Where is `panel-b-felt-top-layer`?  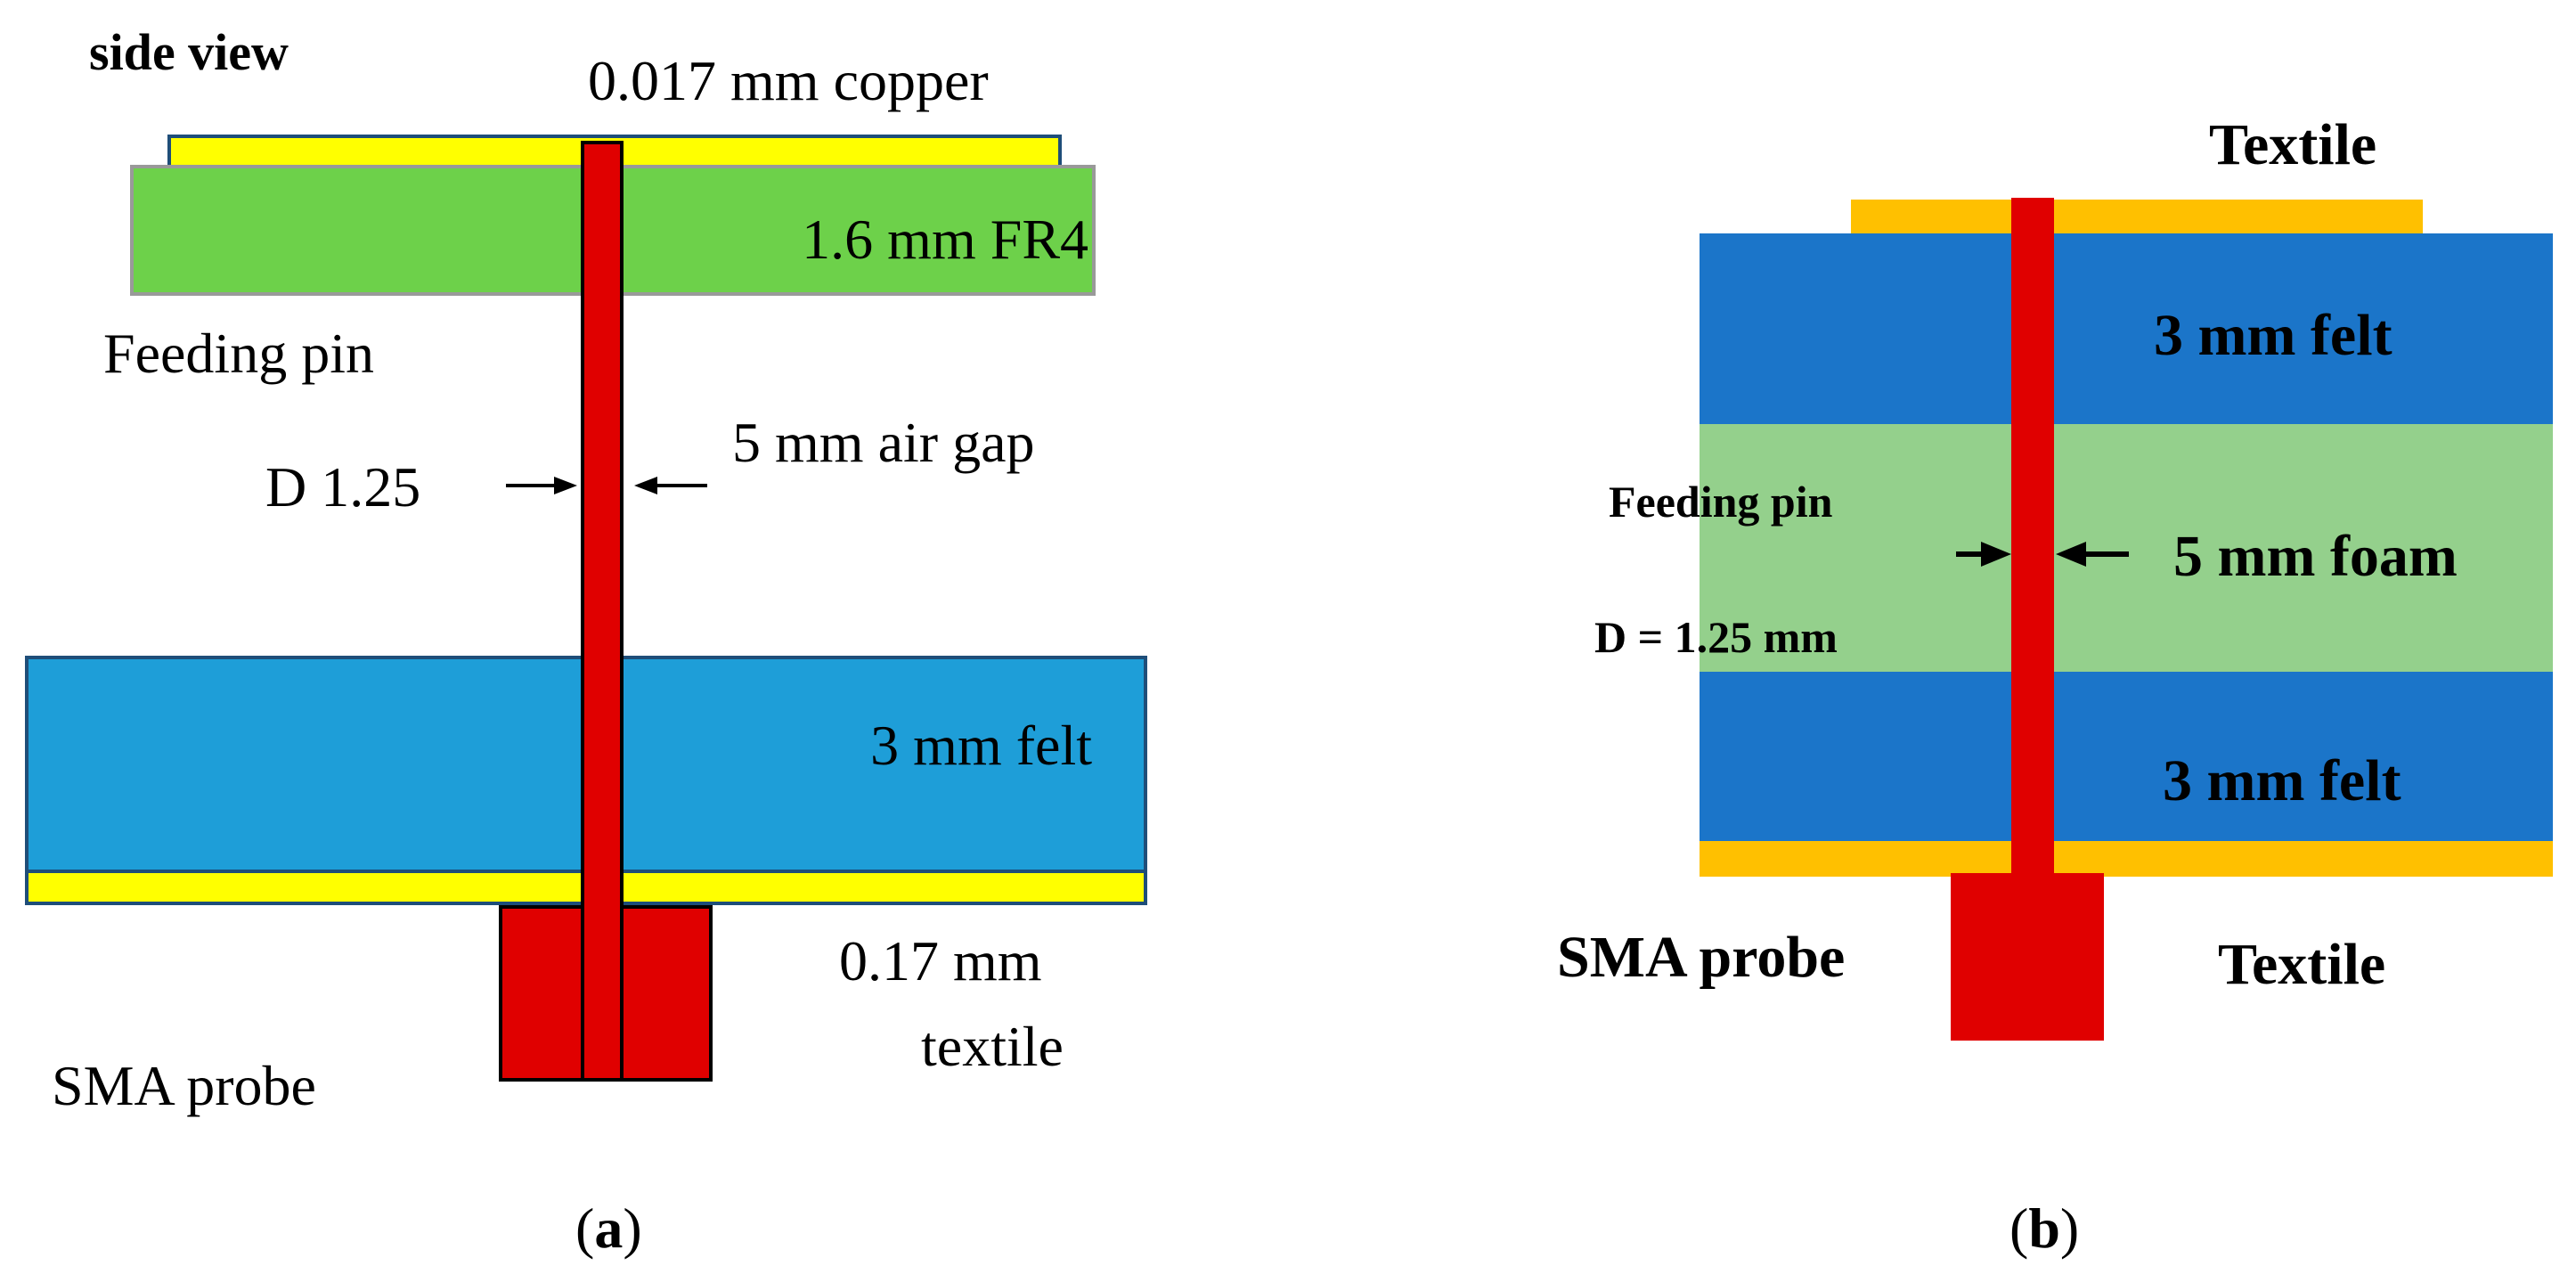
panel-b-felt-top-layer is located at coordinates (2126, 328).